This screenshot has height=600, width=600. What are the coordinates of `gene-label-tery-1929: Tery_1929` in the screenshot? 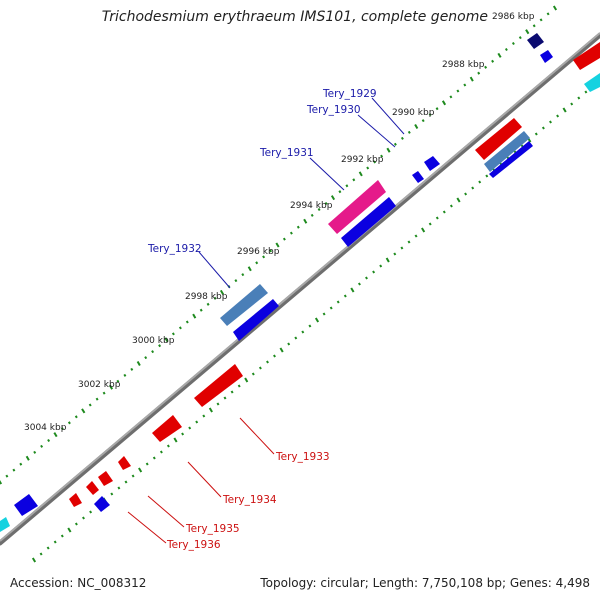 It's located at (349, 94).